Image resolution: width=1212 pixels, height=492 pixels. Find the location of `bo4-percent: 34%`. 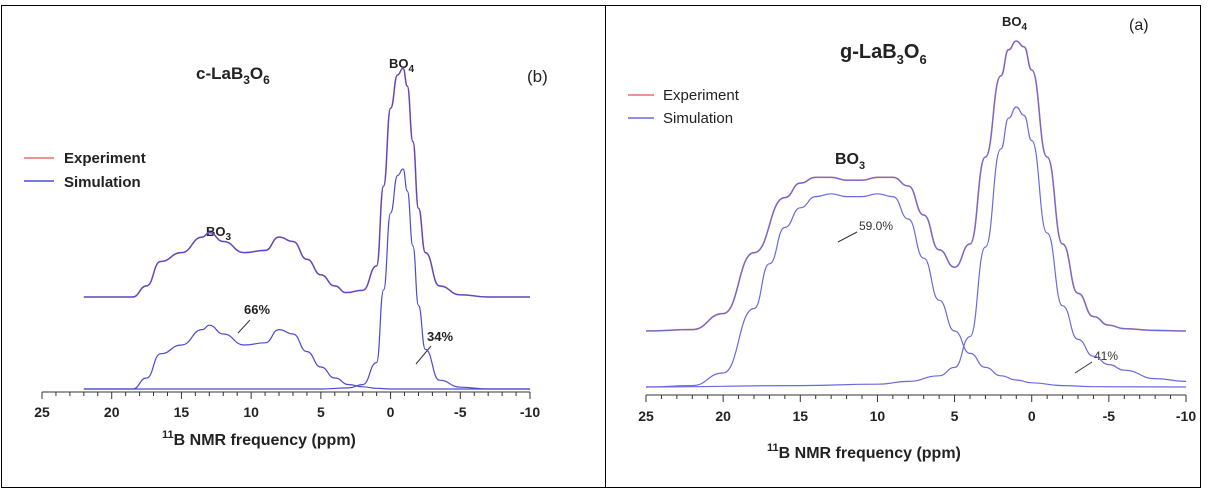

bo4-percent: 34% is located at coordinates (440, 336).